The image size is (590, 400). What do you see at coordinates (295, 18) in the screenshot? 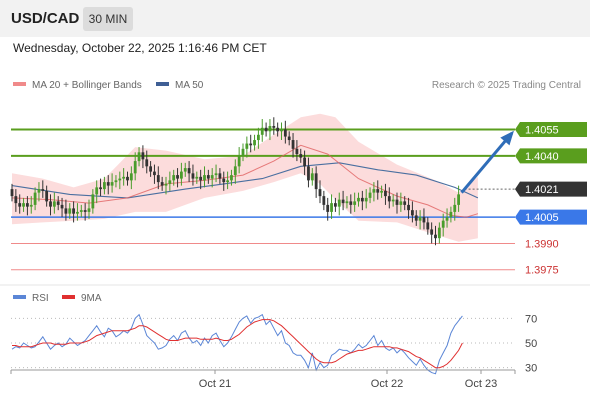
I see `header-bar: USD/CAD 30 MIN` at bounding box center [295, 18].